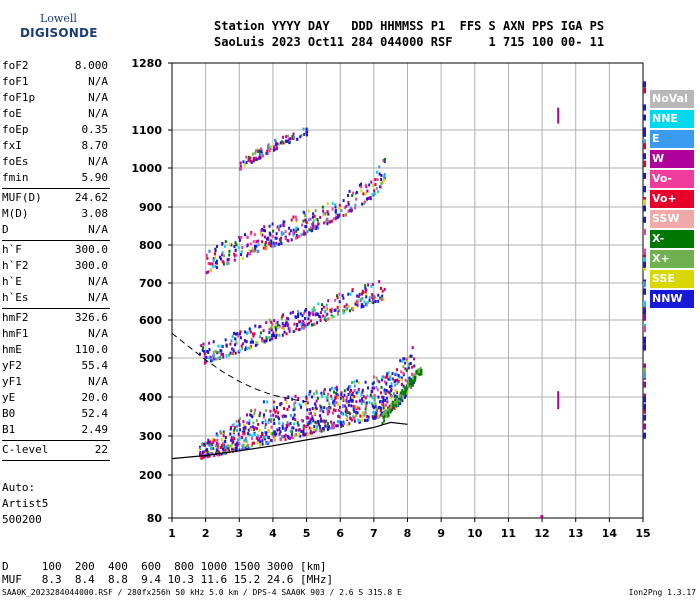 The height and width of the screenshot is (600, 700). Describe the element at coordinates (98, 161) in the screenshot. I see `param-value: N/A` at that location.